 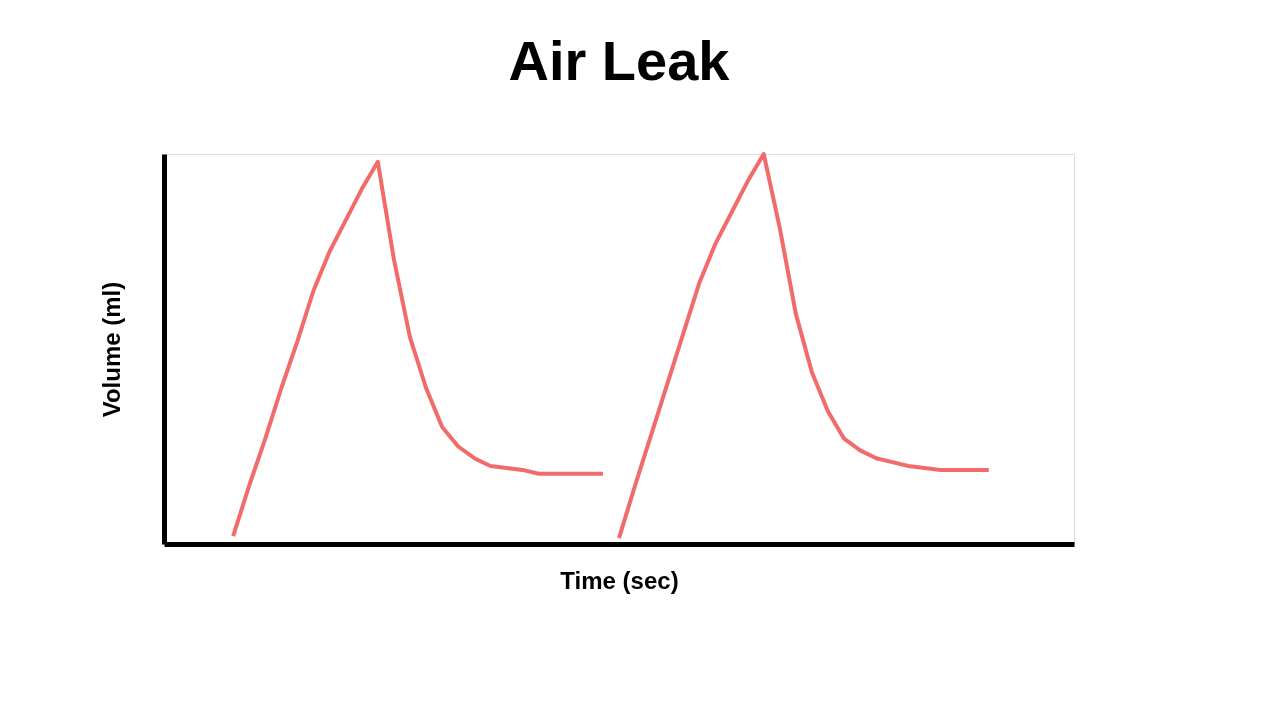 What do you see at coordinates (619, 580) in the screenshot?
I see `x-axis-title: Time (sec)` at bounding box center [619, 580].